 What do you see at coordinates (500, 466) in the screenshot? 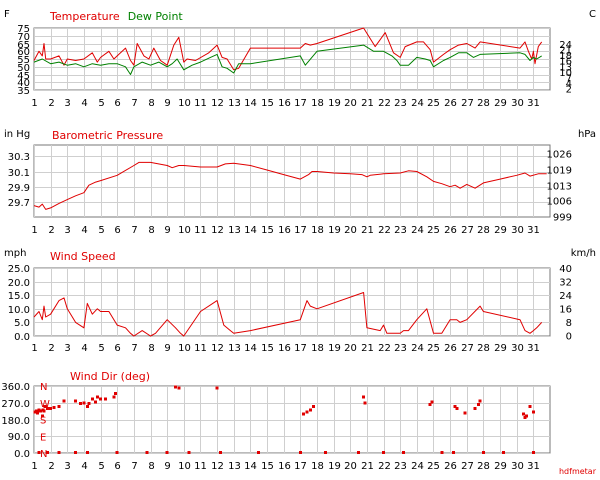
I see `wind_dir-x-tick-label: 29` at bounding box center [500, 466].